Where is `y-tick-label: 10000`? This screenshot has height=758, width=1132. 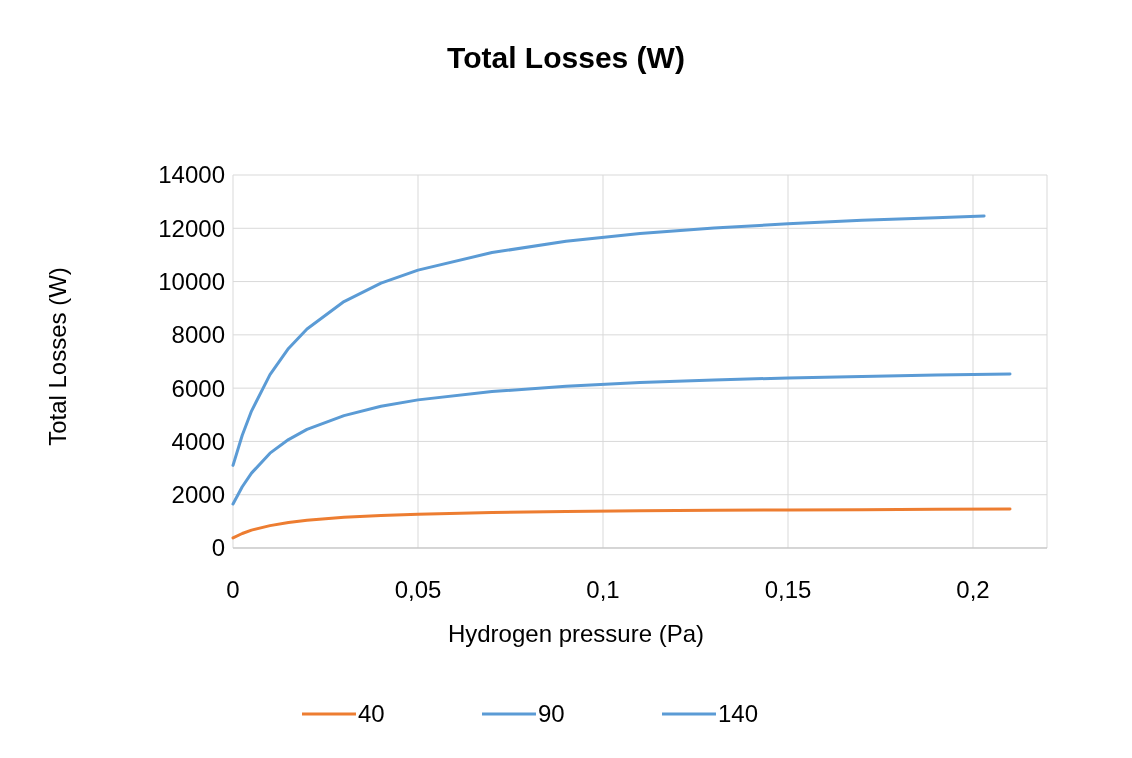 y-tick-label: 10000 is located at coordinates (191, 281).